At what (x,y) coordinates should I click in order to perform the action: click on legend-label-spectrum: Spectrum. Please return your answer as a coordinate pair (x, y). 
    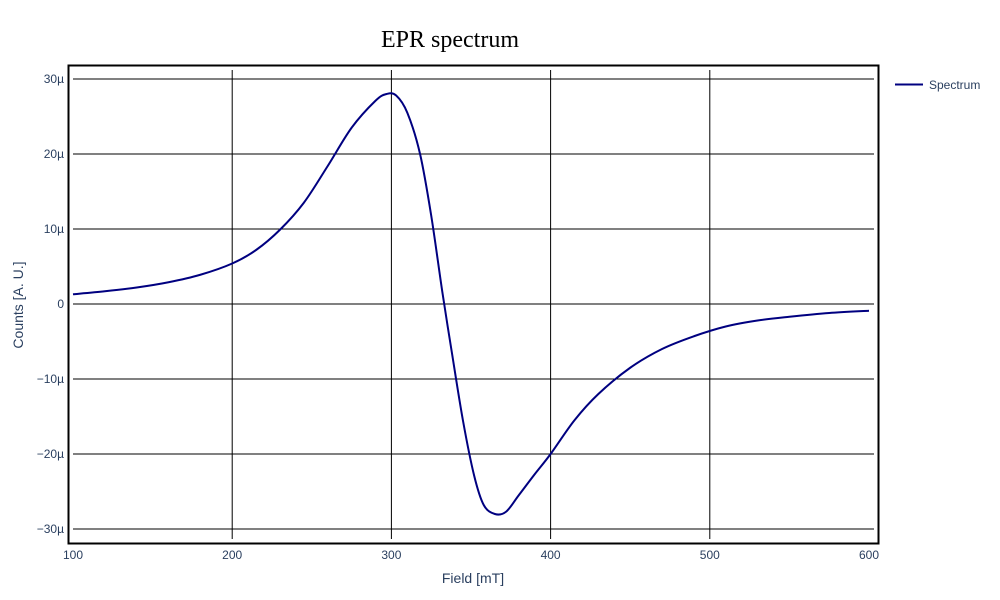
    Looking at the image, I should click on (954, 85).